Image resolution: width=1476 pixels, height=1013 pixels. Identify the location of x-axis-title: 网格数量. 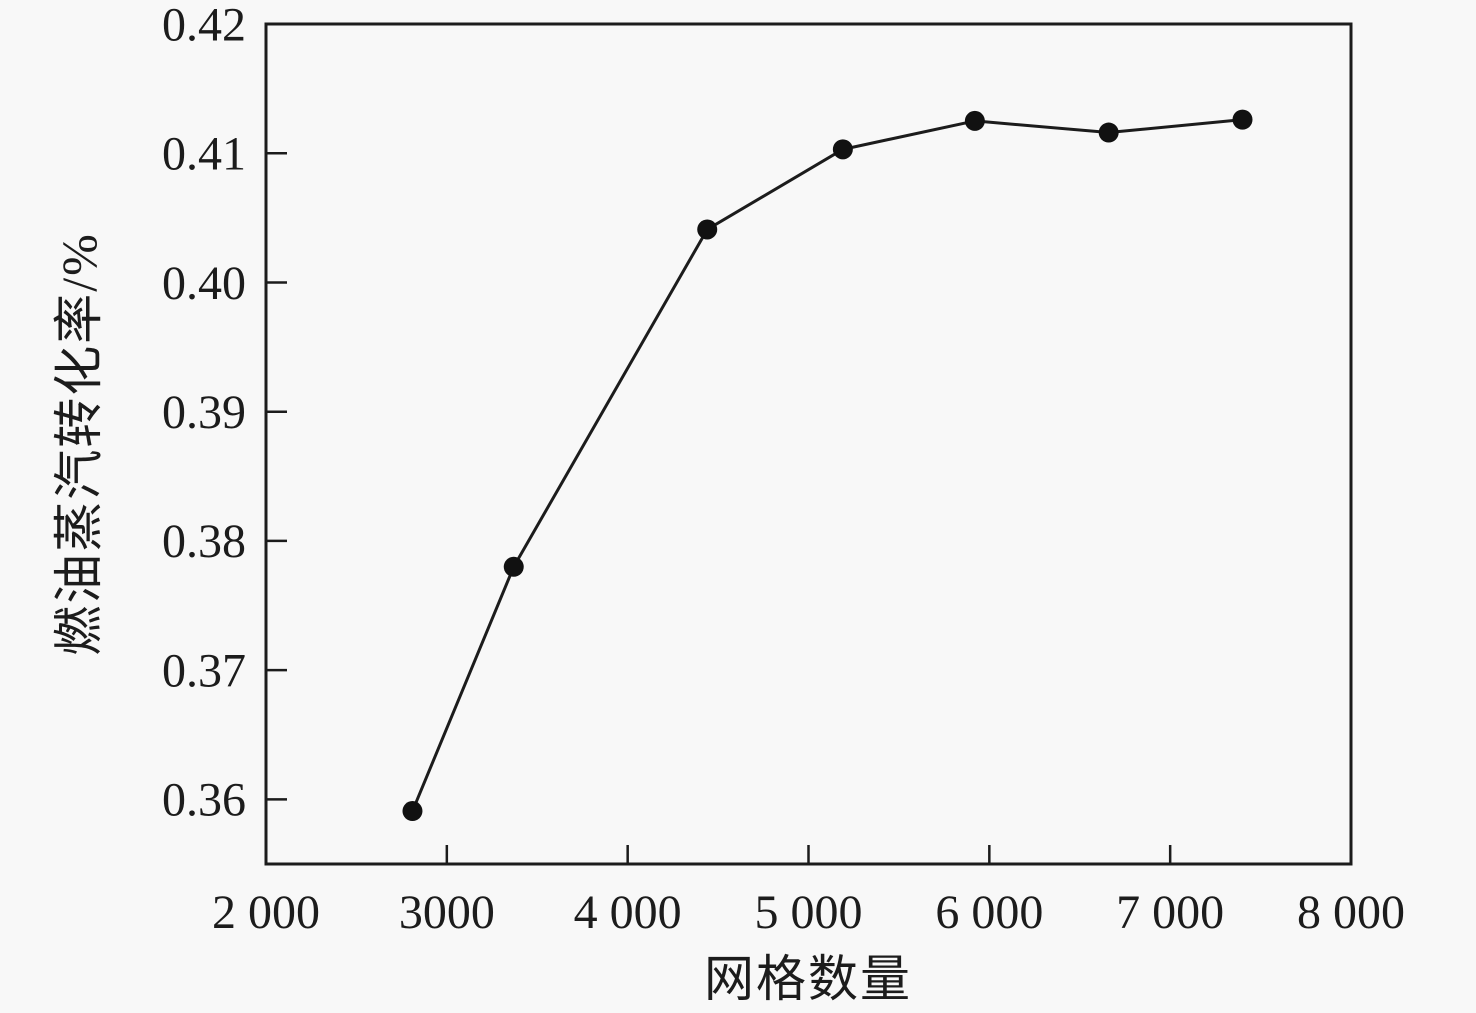
(808, 979).